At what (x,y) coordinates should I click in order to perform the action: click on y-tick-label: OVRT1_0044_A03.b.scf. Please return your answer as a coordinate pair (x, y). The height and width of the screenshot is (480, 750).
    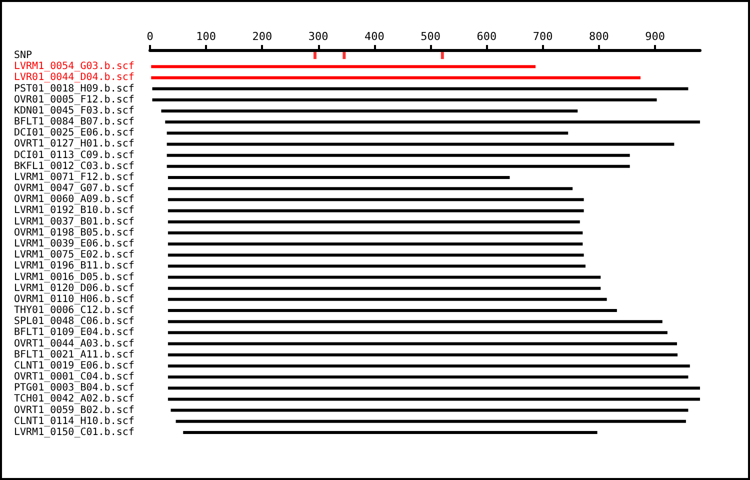
    Looking at the image, I should click on (74, 344).